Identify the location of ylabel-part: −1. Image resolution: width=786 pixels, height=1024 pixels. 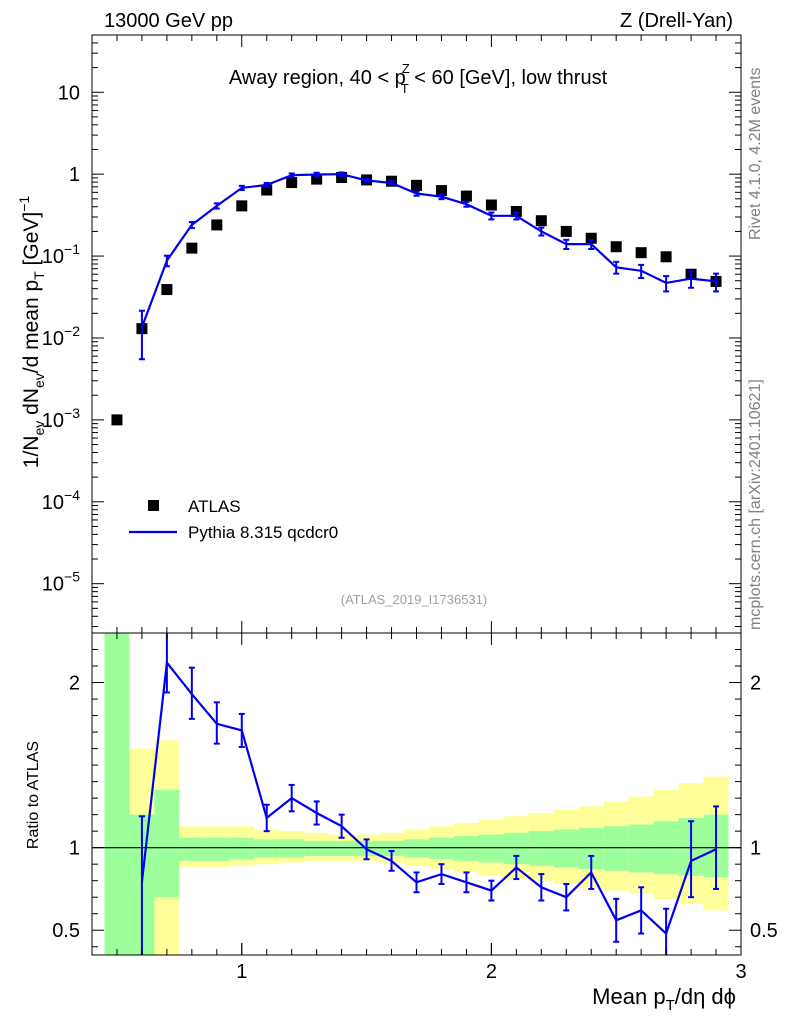
(24, 204).